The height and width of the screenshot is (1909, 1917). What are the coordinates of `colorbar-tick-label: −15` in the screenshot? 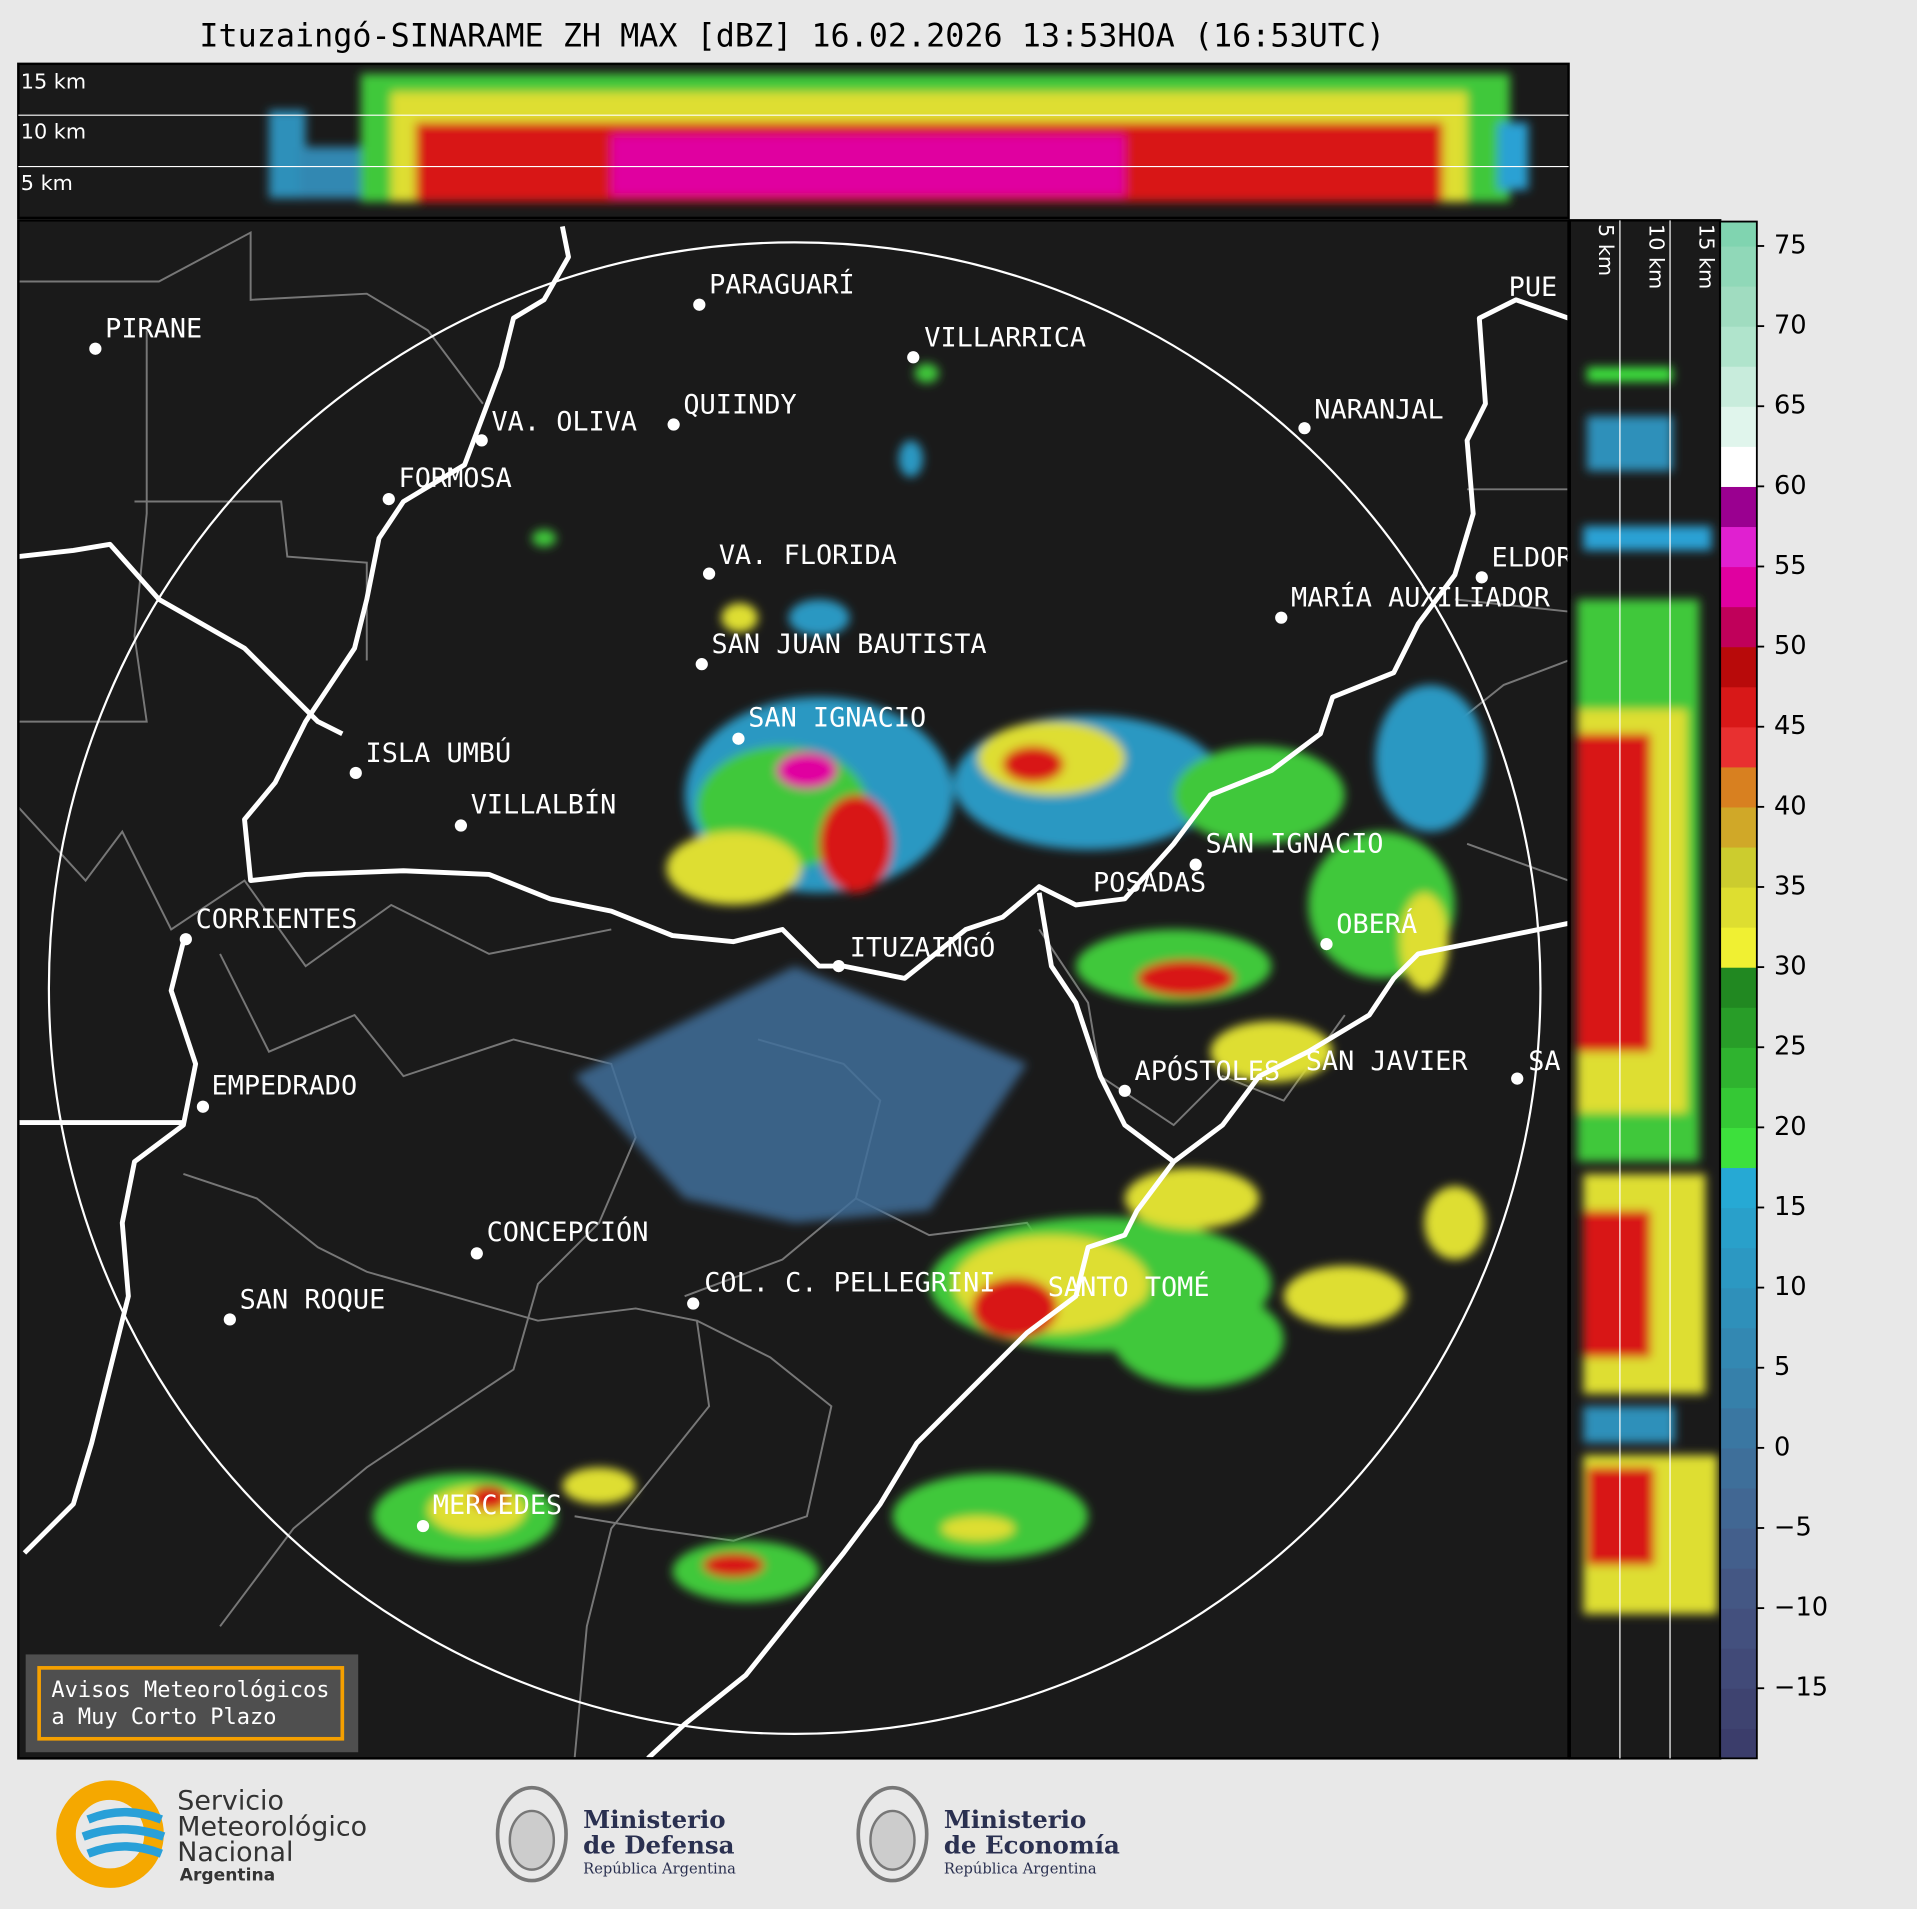 It's located at (1801, 1688).